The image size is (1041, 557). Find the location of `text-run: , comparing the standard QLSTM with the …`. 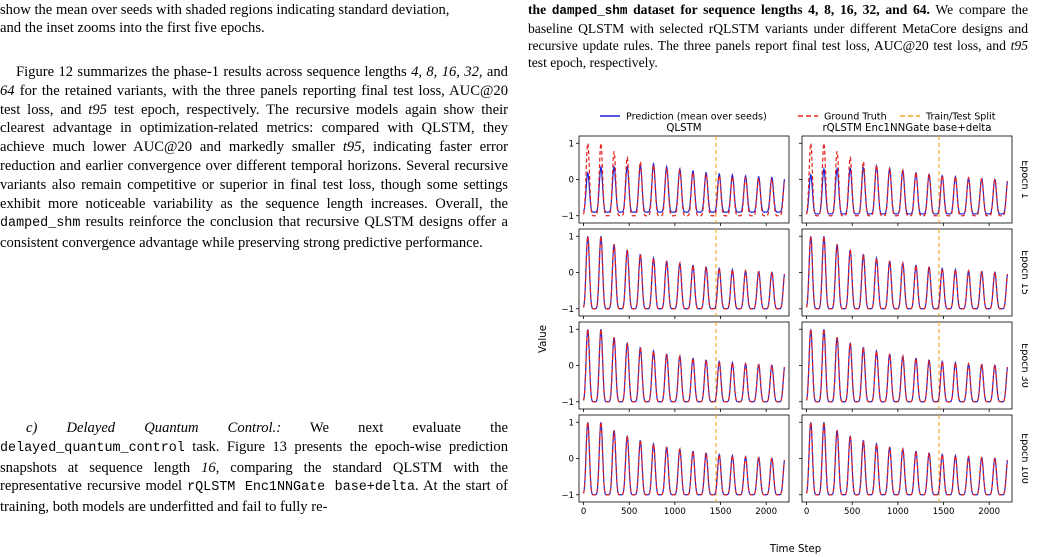

text-run: , comparing the standard QLSTM with the … is located at coordinates (254, 477).